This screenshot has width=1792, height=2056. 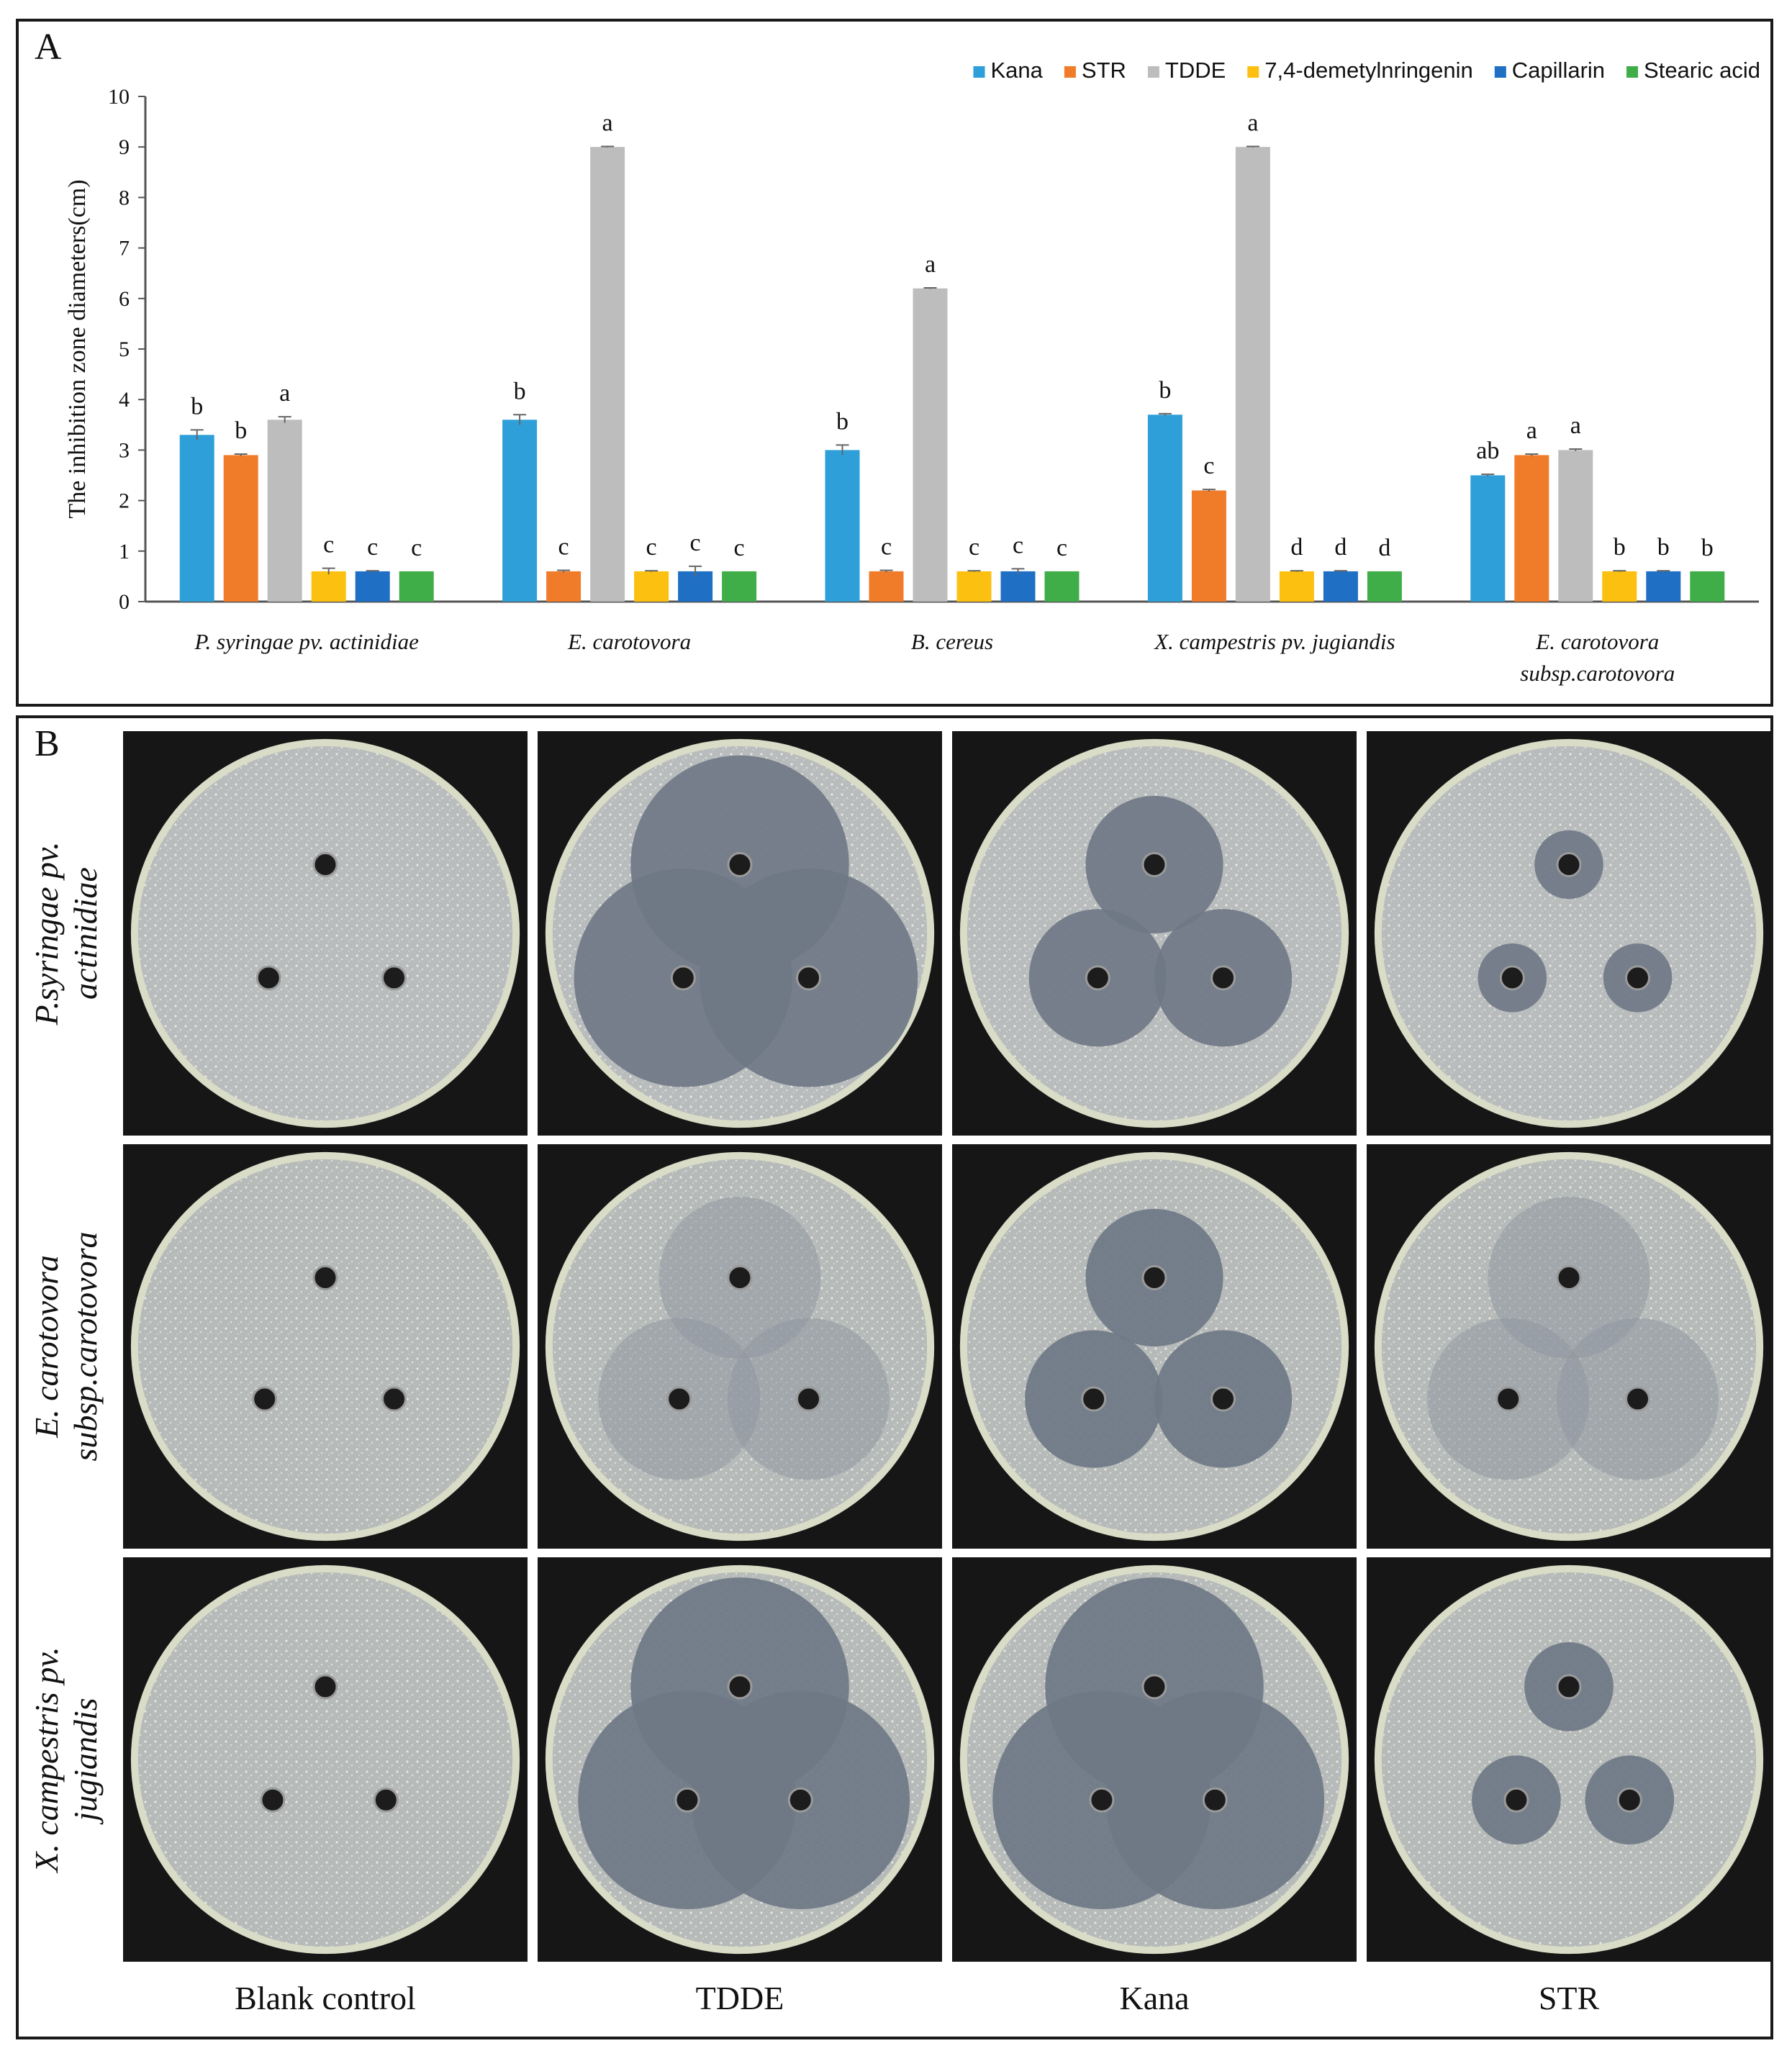 What do you see at coordinates (125, 501) in the screenshot?
I see `y-tick-label: 2` at bounding box center [125, 501].